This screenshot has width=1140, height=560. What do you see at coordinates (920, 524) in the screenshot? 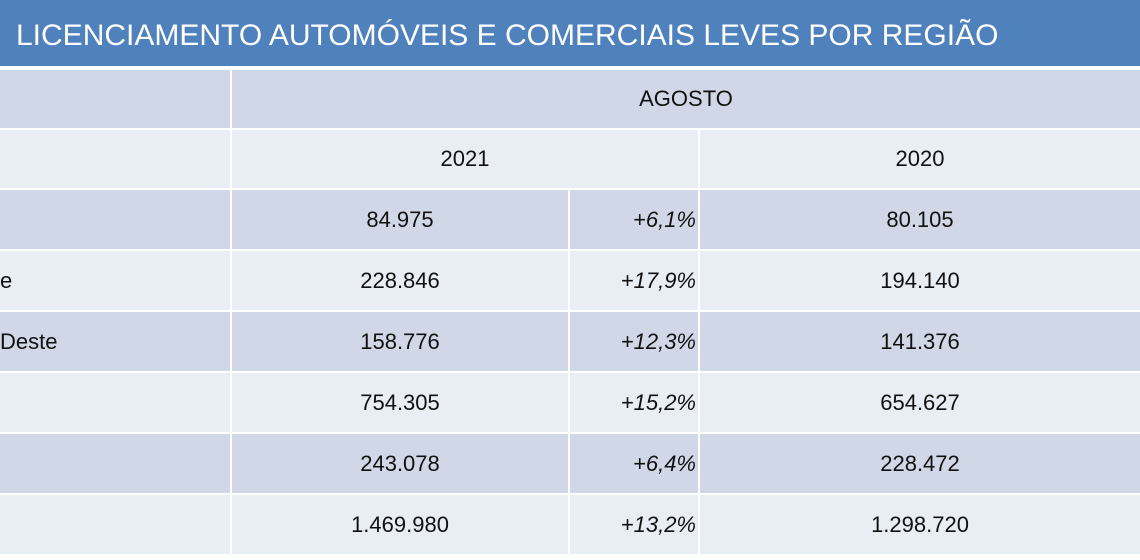
I see `previous-value: 1.298.720` at bounding box center [920, 524].